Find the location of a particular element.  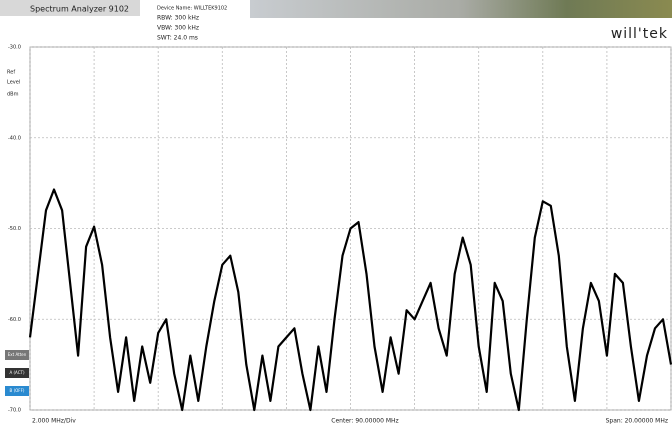

side-button-label: A (ACT) is located at coordinates (16, 372).